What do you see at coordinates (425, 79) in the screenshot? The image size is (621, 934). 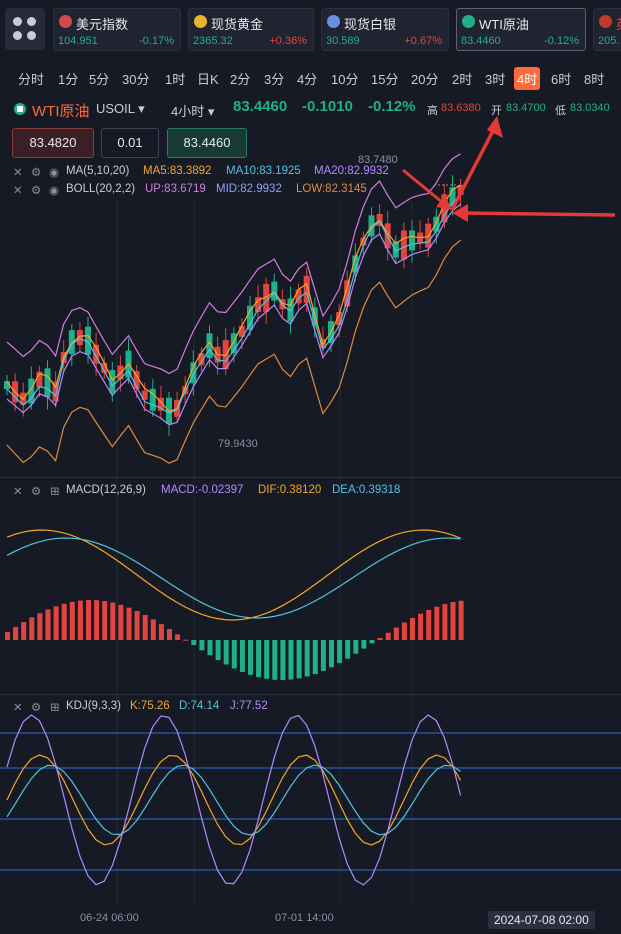 I see `tab-20min: 20分` at bounding box center [425, 79].